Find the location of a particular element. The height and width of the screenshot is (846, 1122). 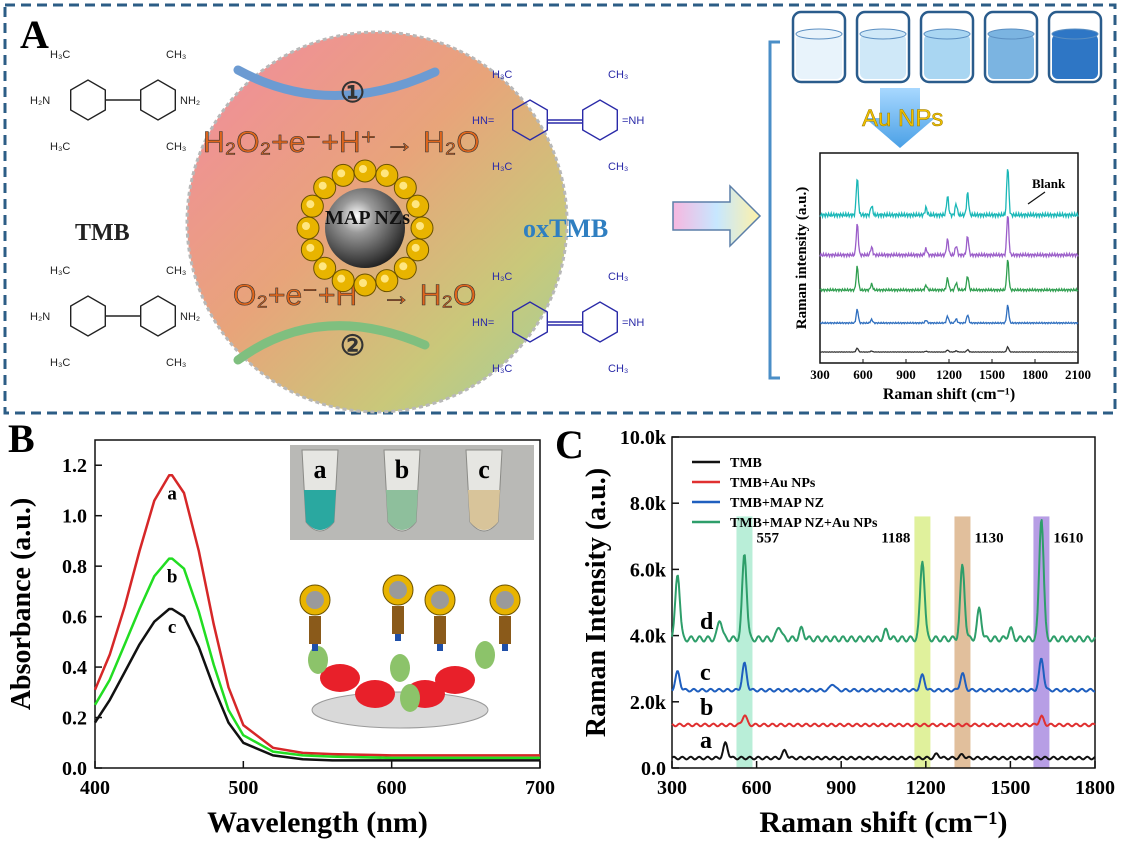

right-arrow-icon is located at coordinates (717, 216).